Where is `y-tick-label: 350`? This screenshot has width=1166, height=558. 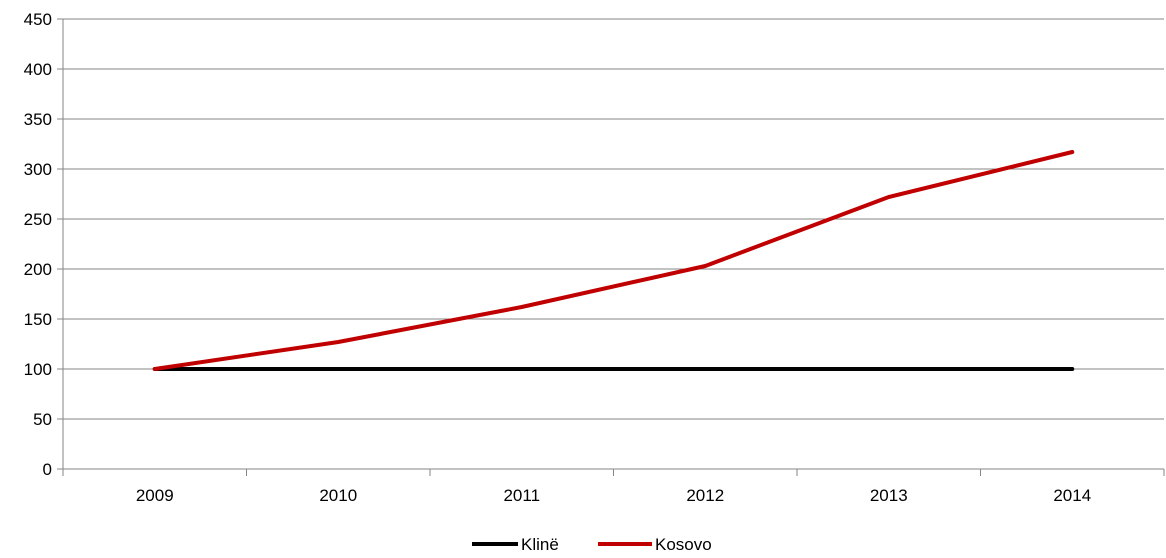
y-tick-label: 350 is located at coordinates (38, 119).